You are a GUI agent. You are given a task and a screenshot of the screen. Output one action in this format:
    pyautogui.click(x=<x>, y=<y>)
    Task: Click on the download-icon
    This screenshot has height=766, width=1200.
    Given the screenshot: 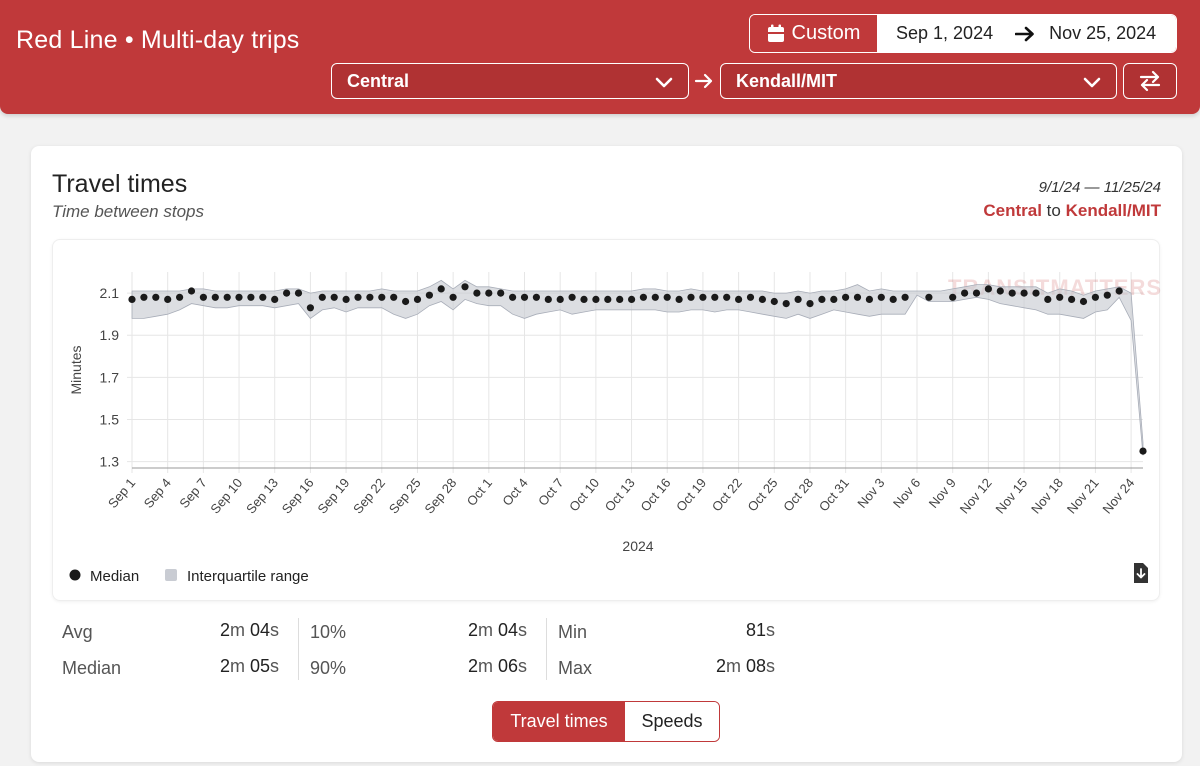 What is the action you would take?
    pyautogui.click(x=1141, y=573)
    